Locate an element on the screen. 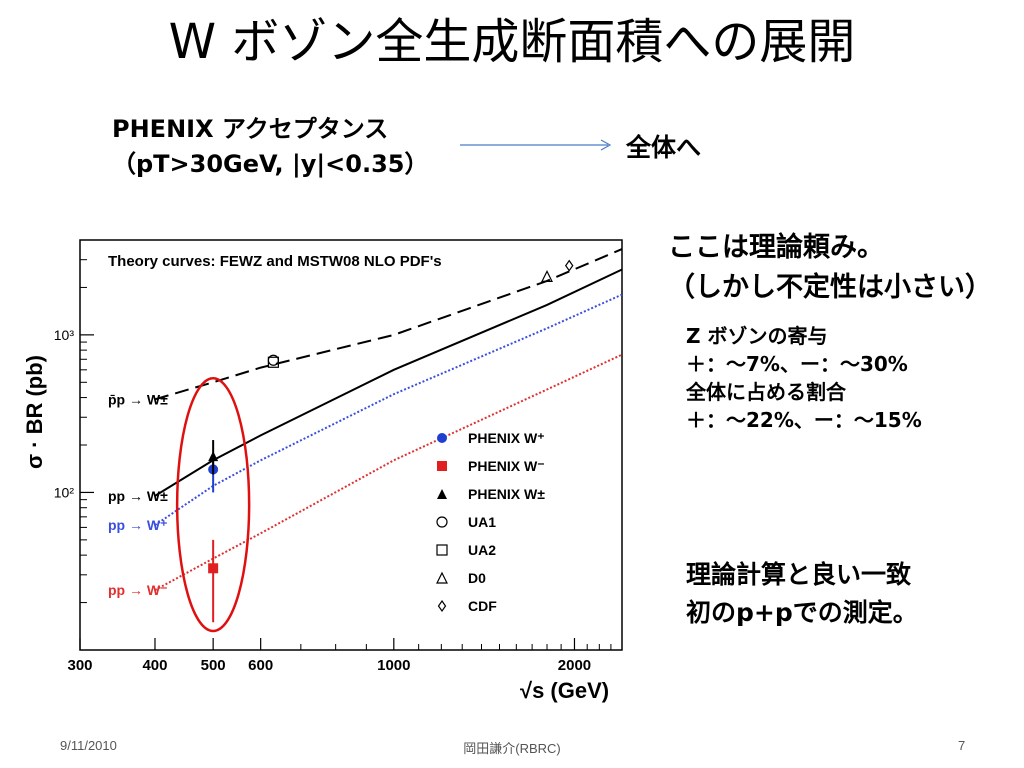 This screenshot has height=768, width=1024. z-title: Z ボゾンの寄与 is located at coordinates (757, 336).